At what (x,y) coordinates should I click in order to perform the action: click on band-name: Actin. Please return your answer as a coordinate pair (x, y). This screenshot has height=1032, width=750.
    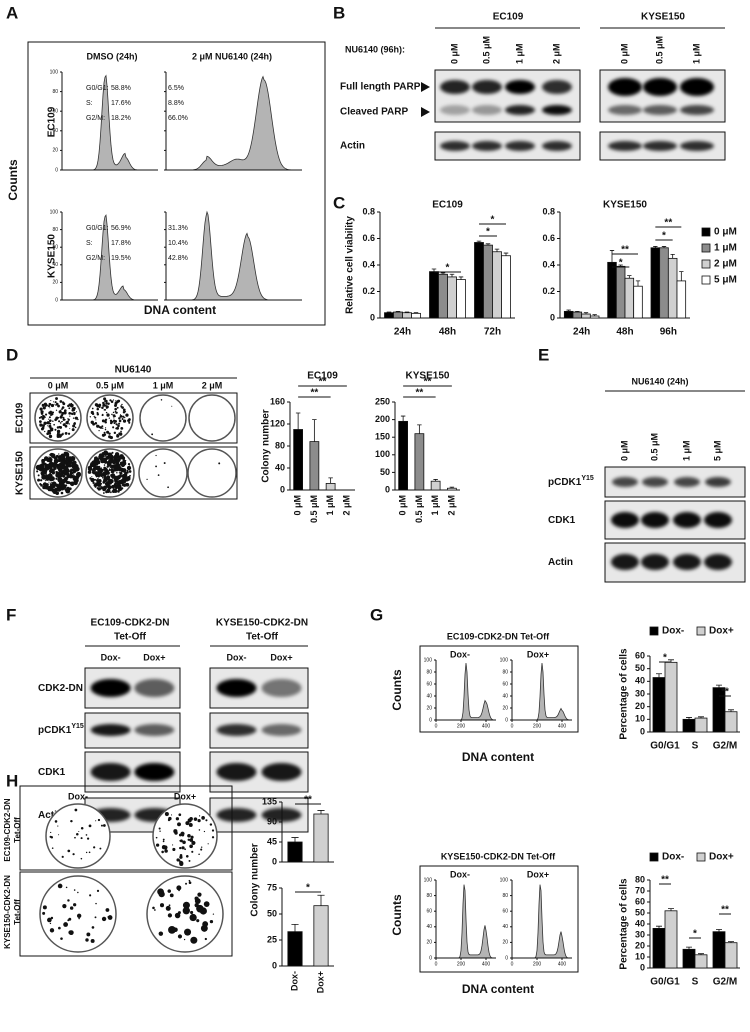
    Looking at the image, I should click on (50, 815).